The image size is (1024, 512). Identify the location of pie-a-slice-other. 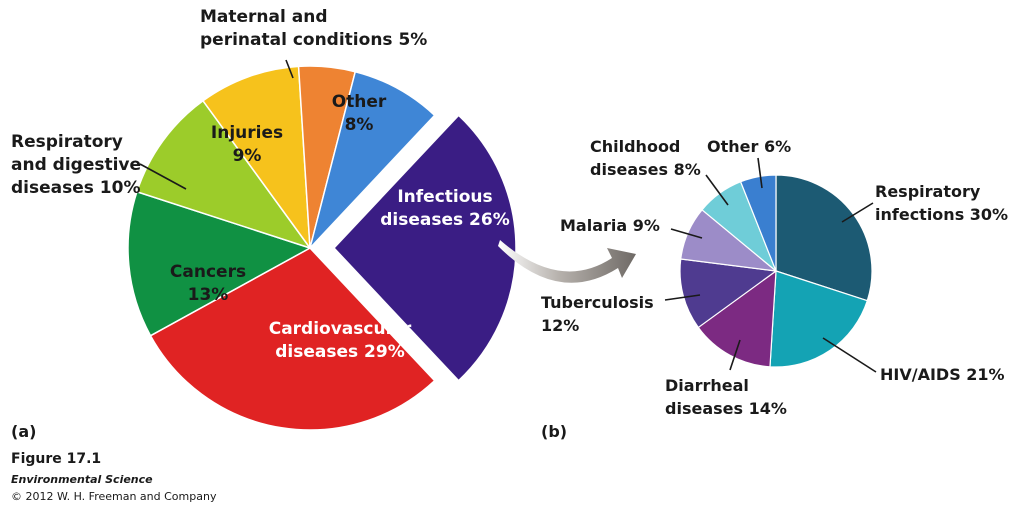
(372, 159).